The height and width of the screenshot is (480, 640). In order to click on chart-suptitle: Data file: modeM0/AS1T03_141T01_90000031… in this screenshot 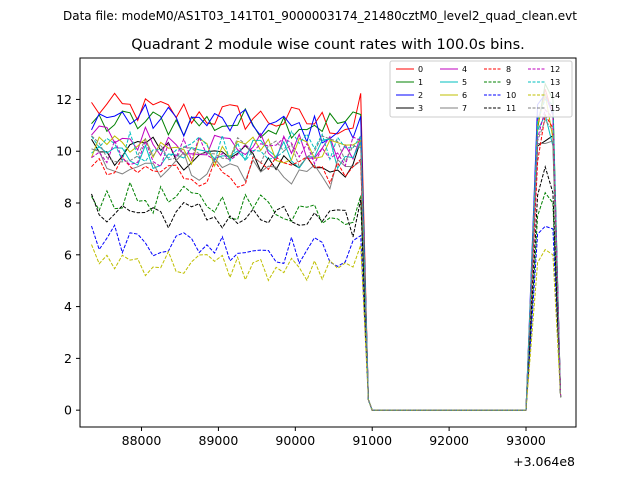, I will do `click(320, 16)`.